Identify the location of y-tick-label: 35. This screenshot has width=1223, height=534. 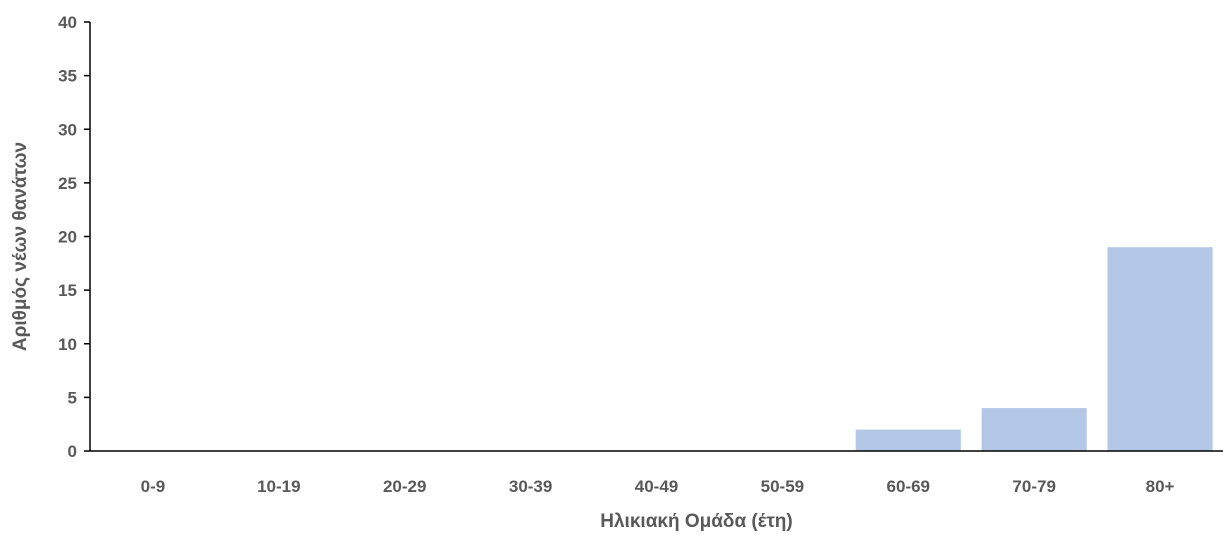
(67, 76).